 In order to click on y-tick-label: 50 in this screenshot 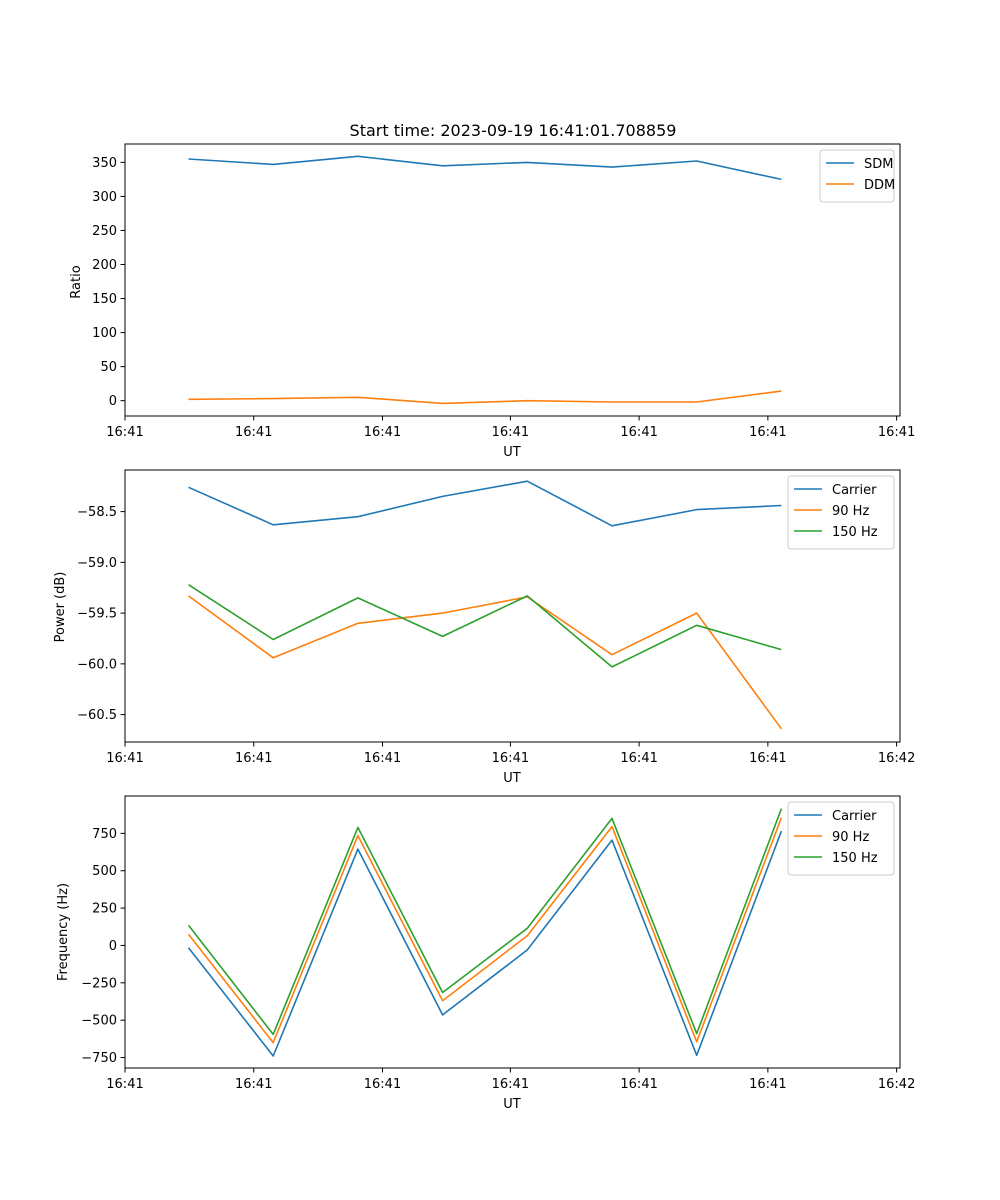, I will do `click(108, 367)`.